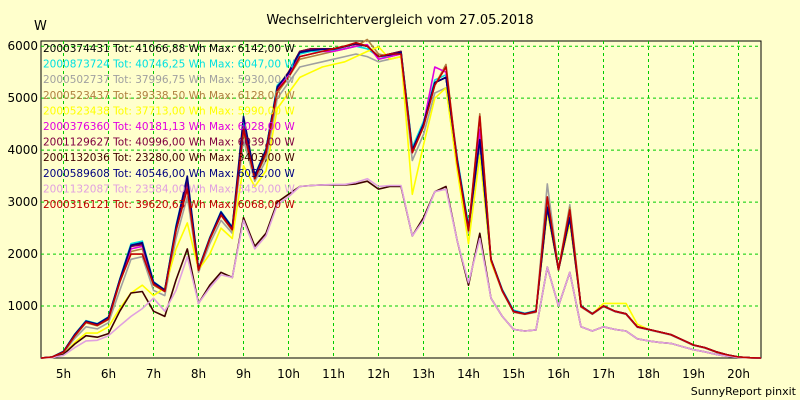 The height and width of the screenshot is (400, 800). I want to click on x-tick-label: 16h, so click(558, 374).